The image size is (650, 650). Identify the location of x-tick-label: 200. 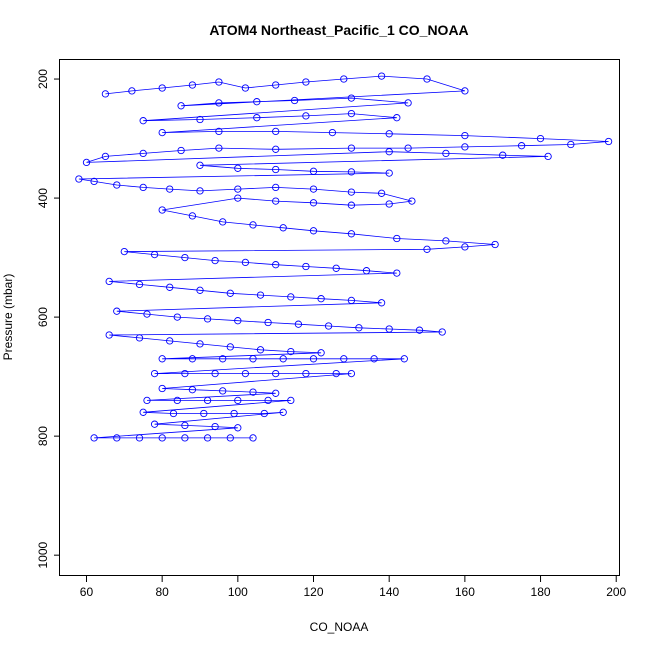
(616, 592).